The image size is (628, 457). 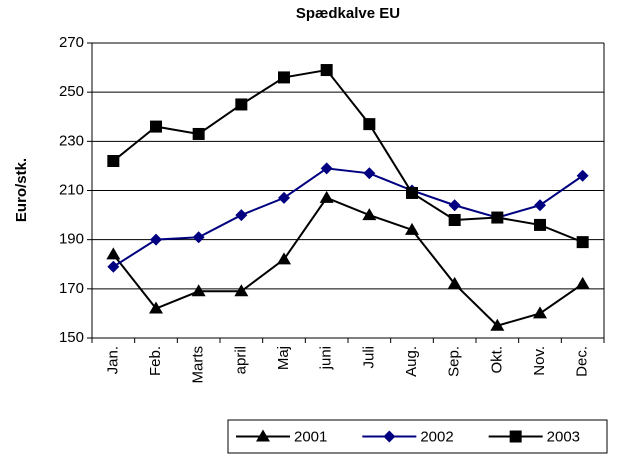 I want to click on x-tick-label: Marts, so click(x=198, y=365).